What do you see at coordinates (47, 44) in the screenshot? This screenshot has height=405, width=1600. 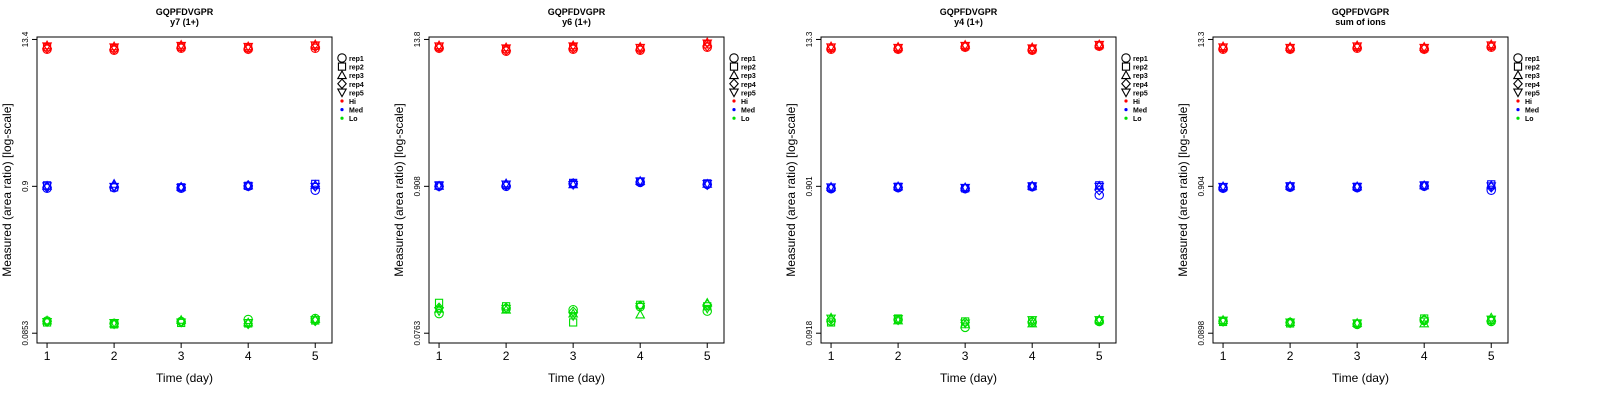 I see `data-point-hi-rep3` at bounding box center [47, 44].